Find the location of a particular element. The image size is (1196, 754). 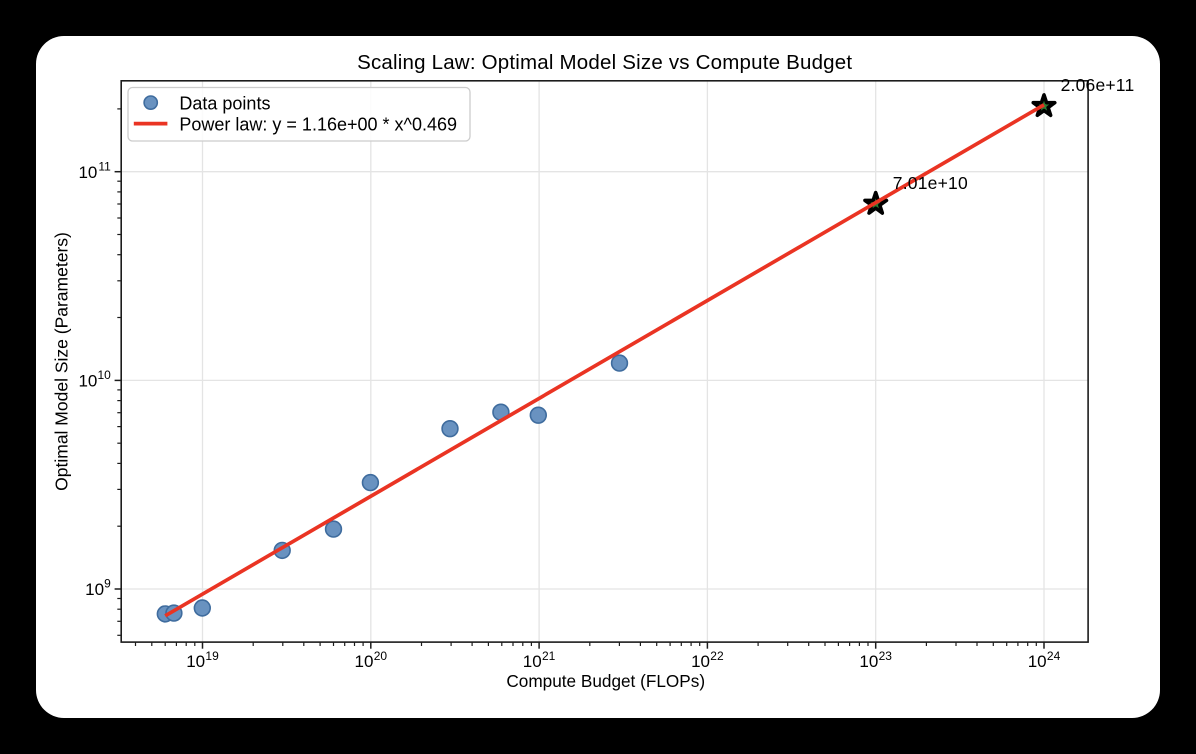

svg-text: 11 is located at coordinates (104, 166).